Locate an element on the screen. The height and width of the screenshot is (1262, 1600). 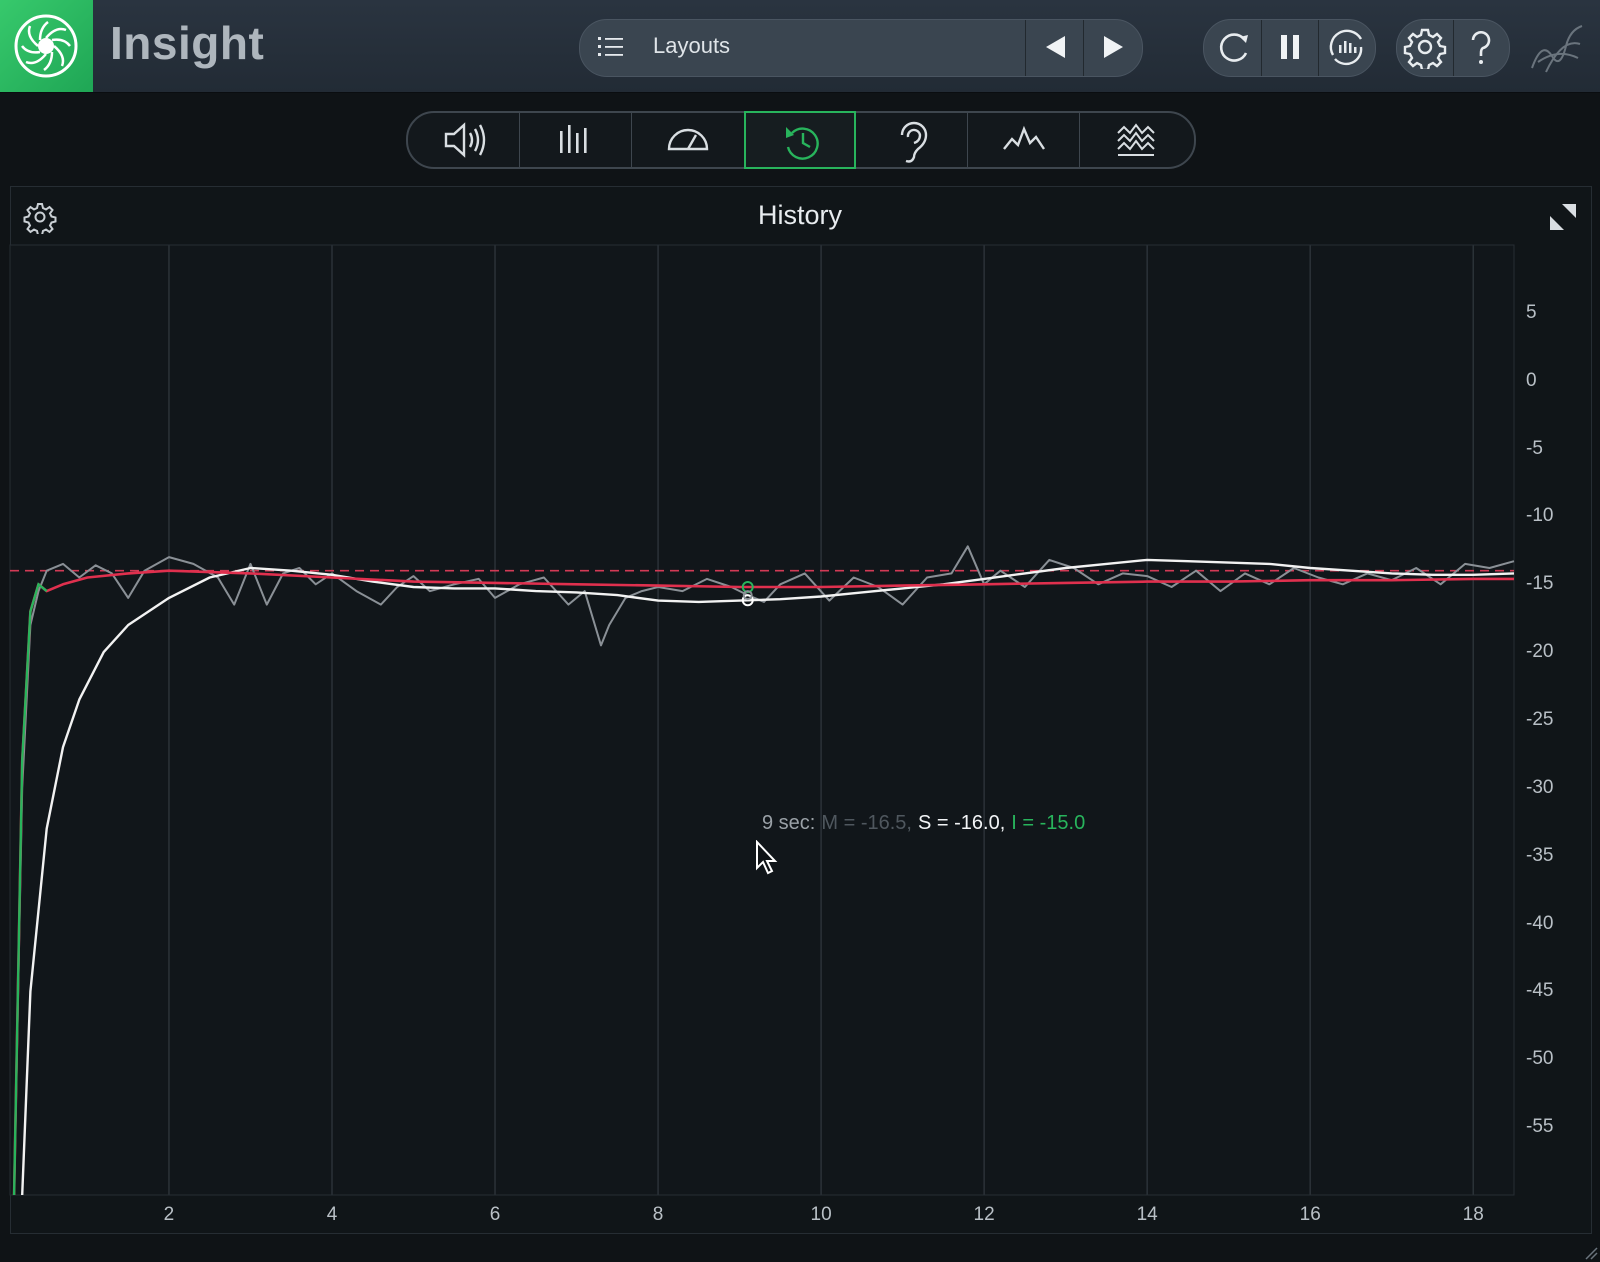
tab-loudness is located at coordinates (464, 140).